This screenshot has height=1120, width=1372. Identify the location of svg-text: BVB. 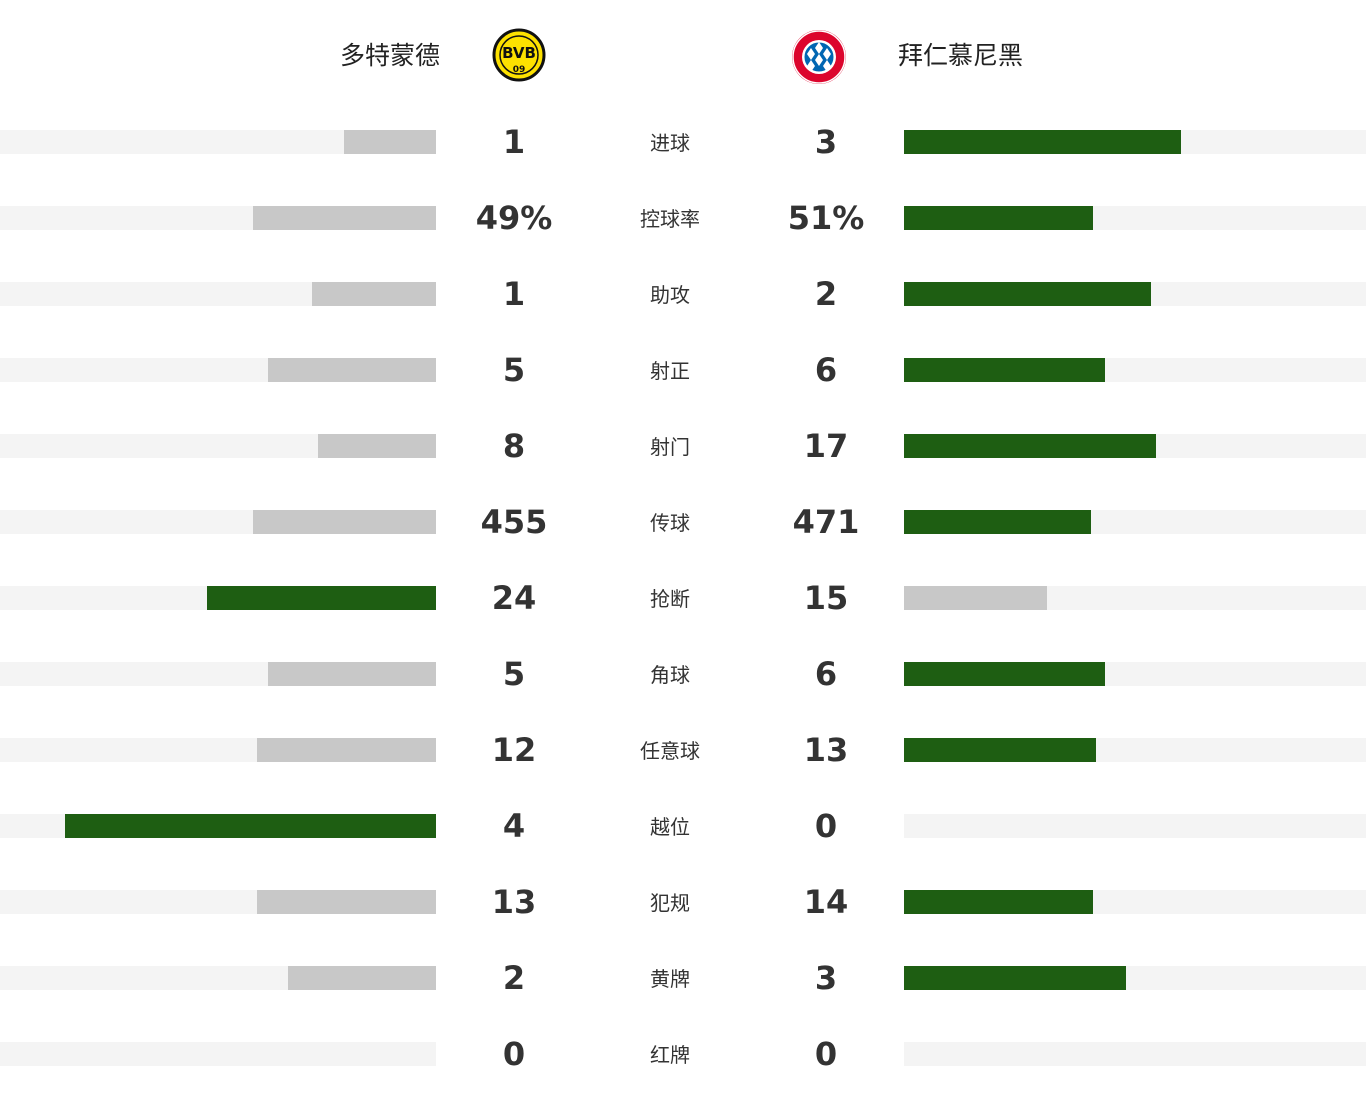
(519, 53).